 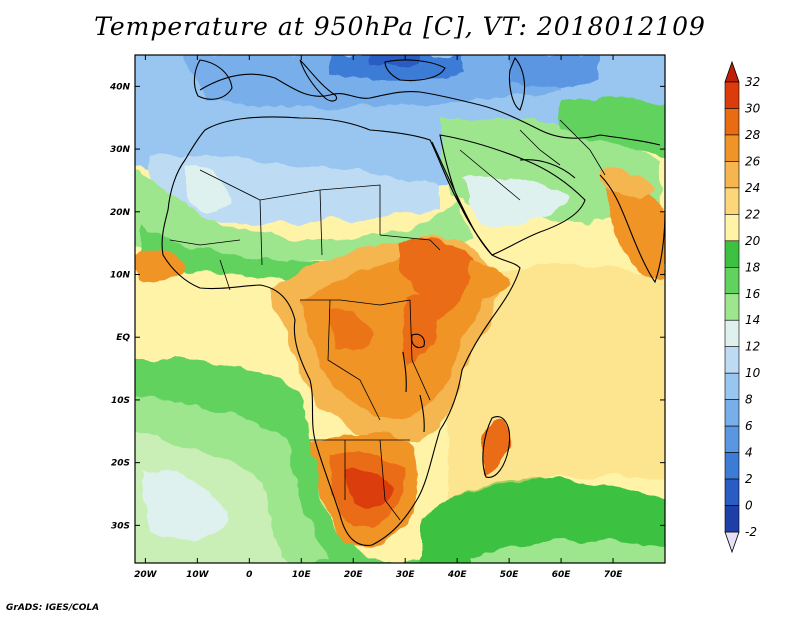 I want to click on madagascar-coastline, so click(x=496, y=447).